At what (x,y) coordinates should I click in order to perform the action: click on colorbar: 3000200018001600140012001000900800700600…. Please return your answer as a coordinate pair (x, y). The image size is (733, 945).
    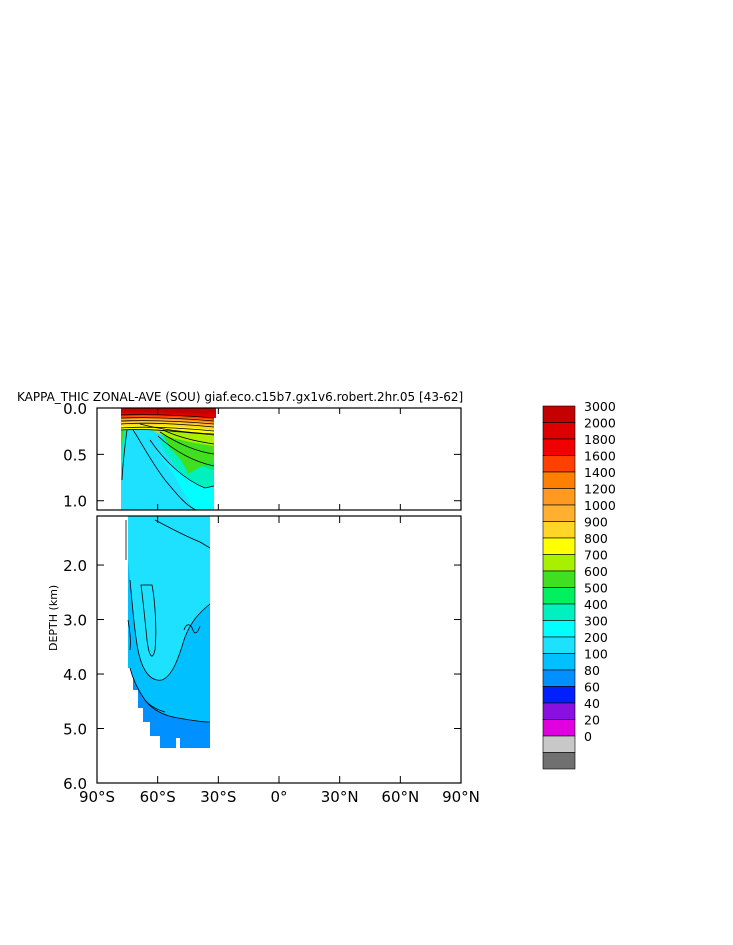
    Looking at the image, I should click on (579, 584).